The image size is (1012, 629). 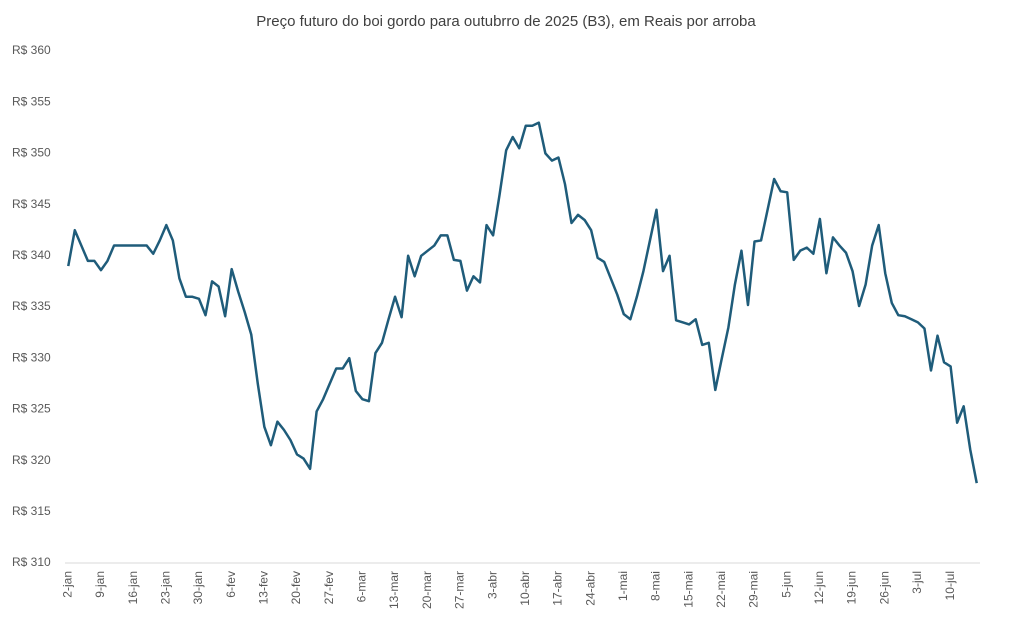 What do you see at coordinates (67, 584) in the screenshot?
I see `x-tick-label: 2-jan` at bounding box center [67, 584].